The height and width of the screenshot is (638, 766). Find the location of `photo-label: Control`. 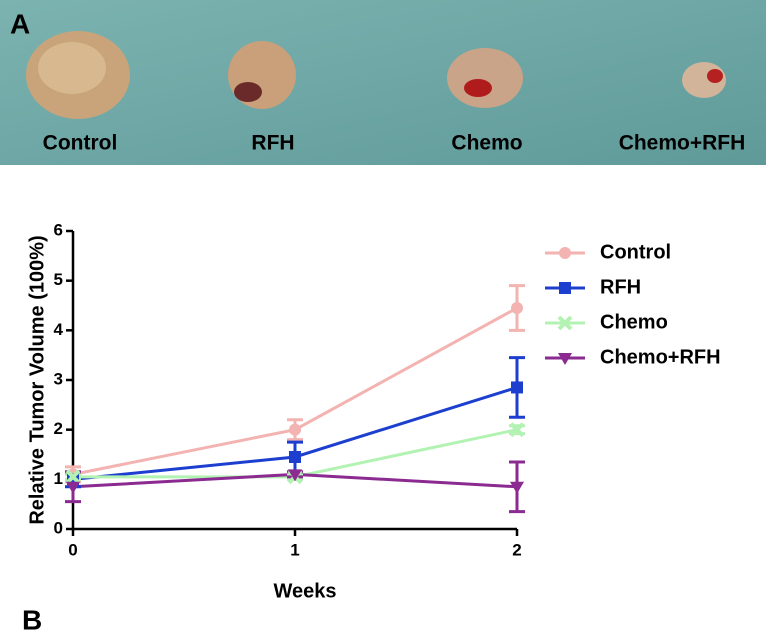

photo-label: Control is located at coordinates (80, 143).